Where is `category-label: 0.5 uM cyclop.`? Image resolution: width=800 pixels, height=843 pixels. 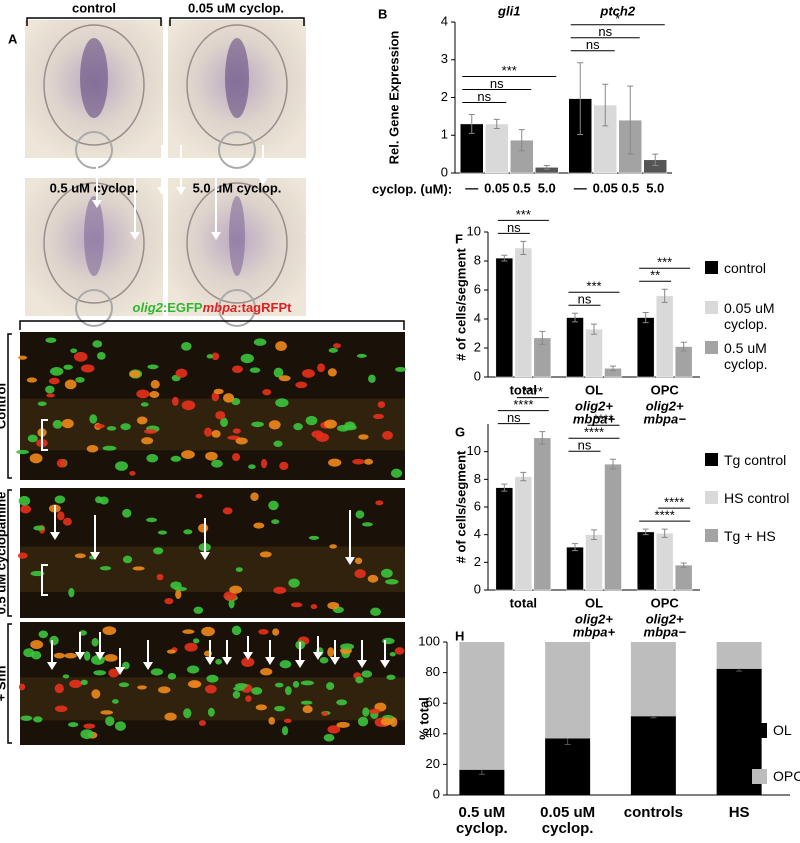
category-label: 0.5 uM cyclop. is located at coordinates (482, 820).